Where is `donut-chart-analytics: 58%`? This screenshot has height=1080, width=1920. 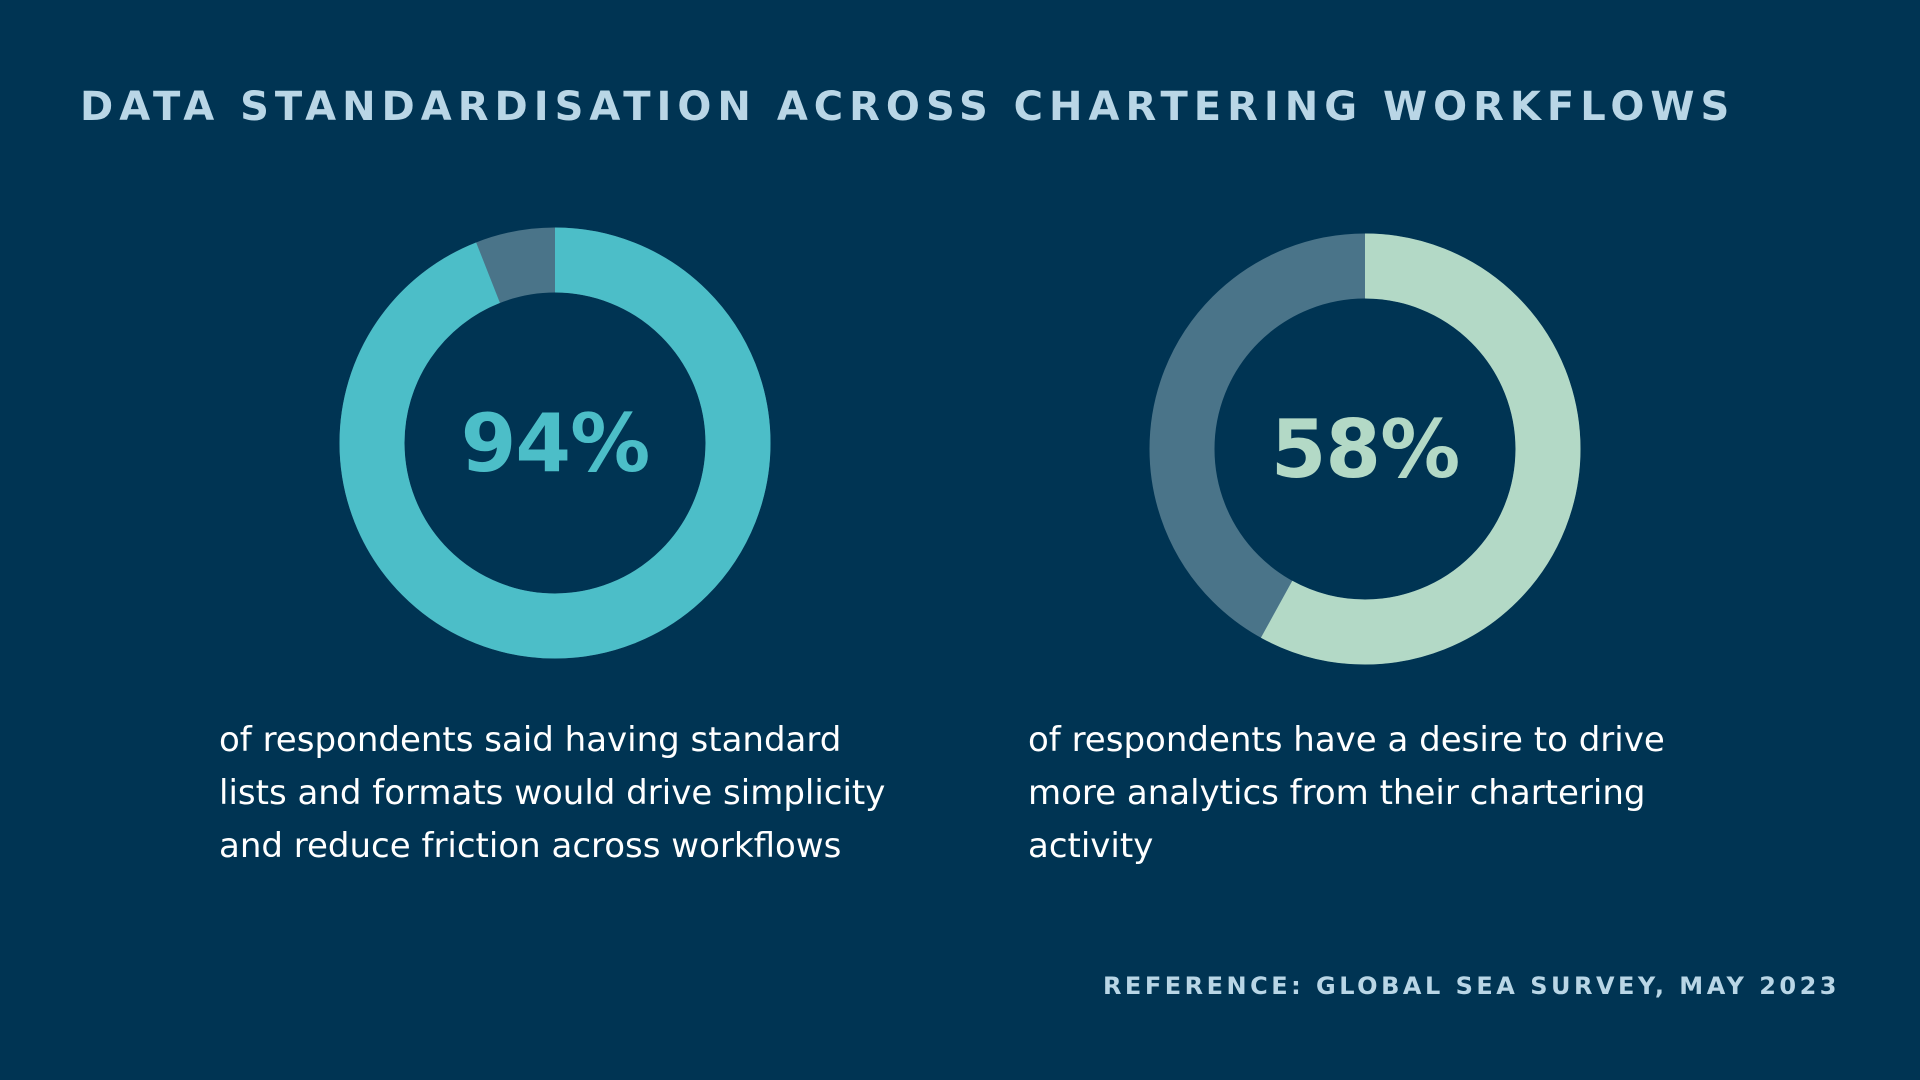
donut-chart-analytics: 58% is located at coordinates (1365, 449).